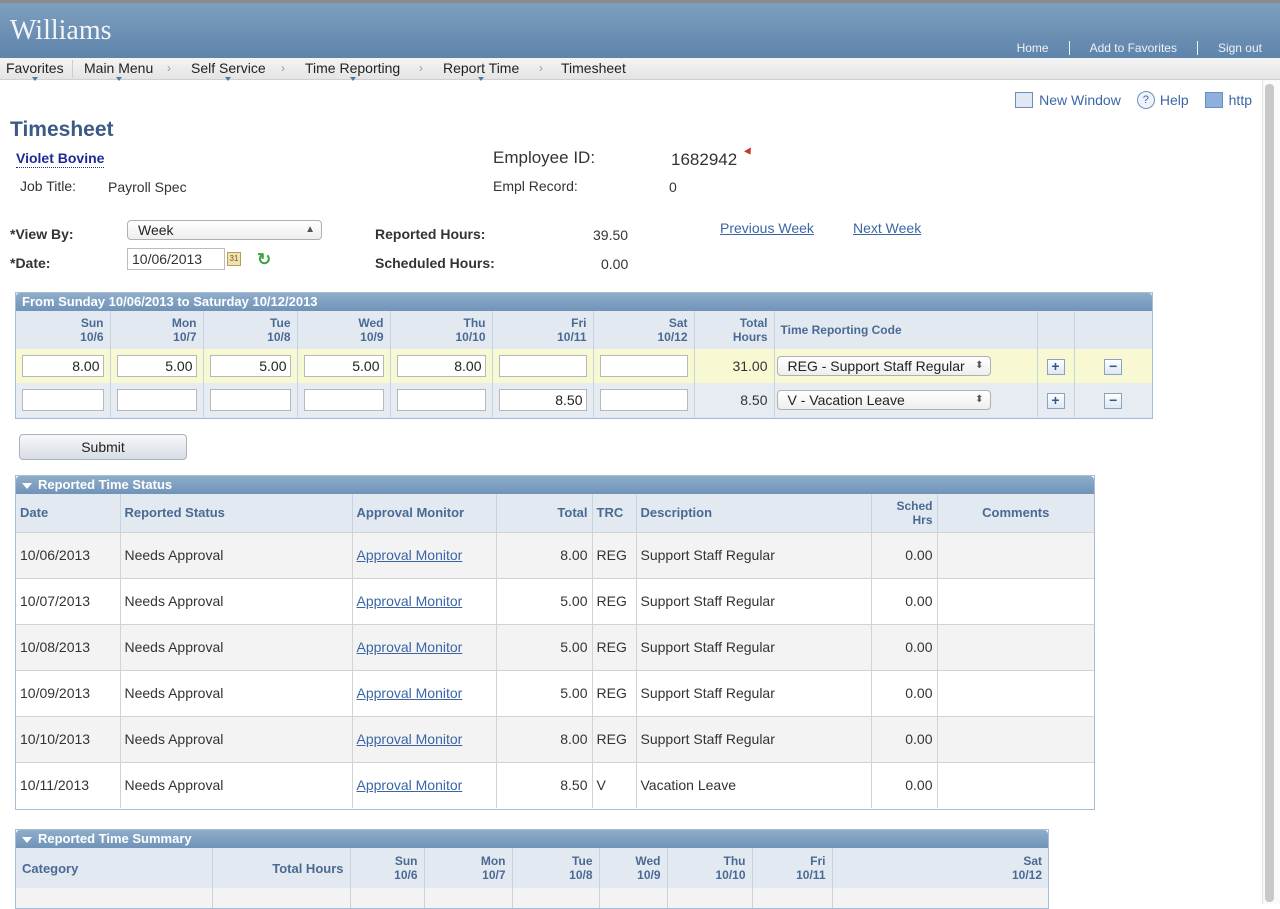 The height and width of the screenshot is (909, 1280). Describe the element at coordinates (1162, 100) in the screenshot. I see `help-link: ? Help` at that location.